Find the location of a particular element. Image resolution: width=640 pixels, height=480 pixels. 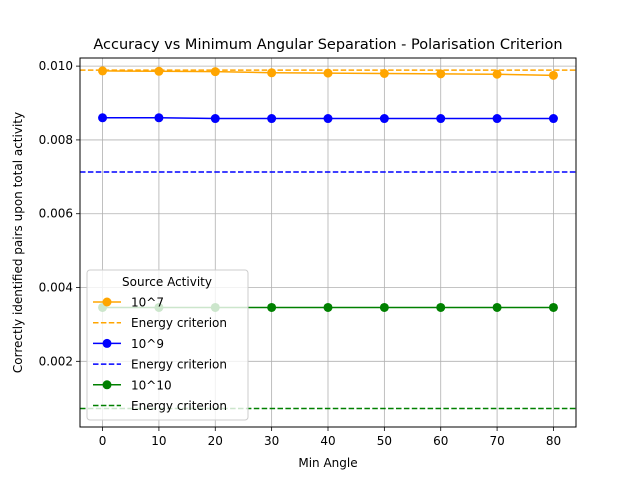

x-tick-label: 30 is located at coordinates (271, 441).